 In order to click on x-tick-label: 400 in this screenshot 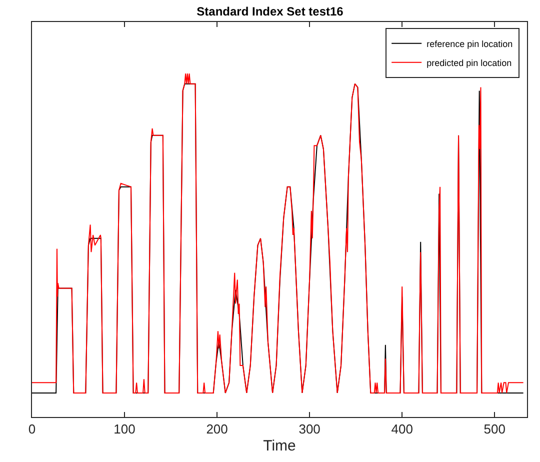, I will do `click(402, 429)`.